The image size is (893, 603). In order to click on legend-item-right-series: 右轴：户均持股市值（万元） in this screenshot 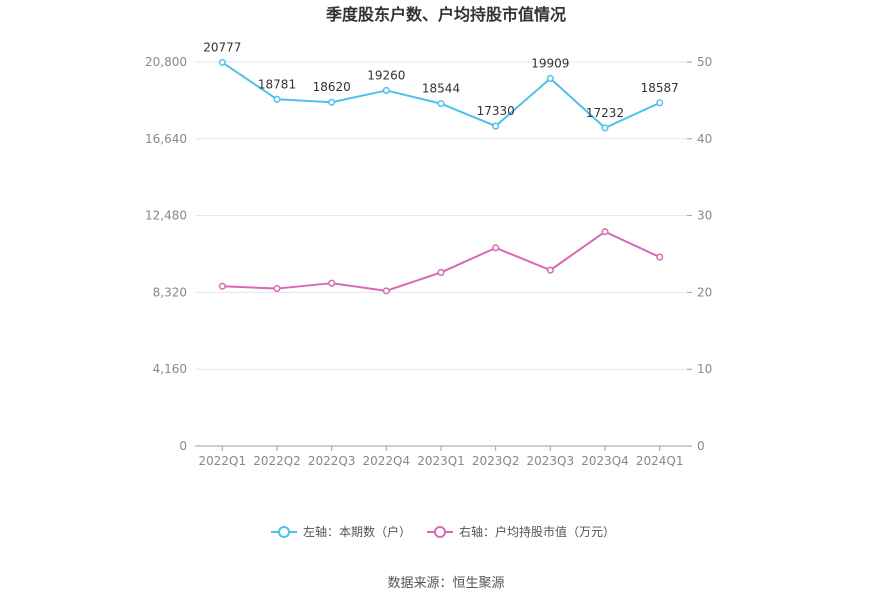, I will do `click(521, 531)`.